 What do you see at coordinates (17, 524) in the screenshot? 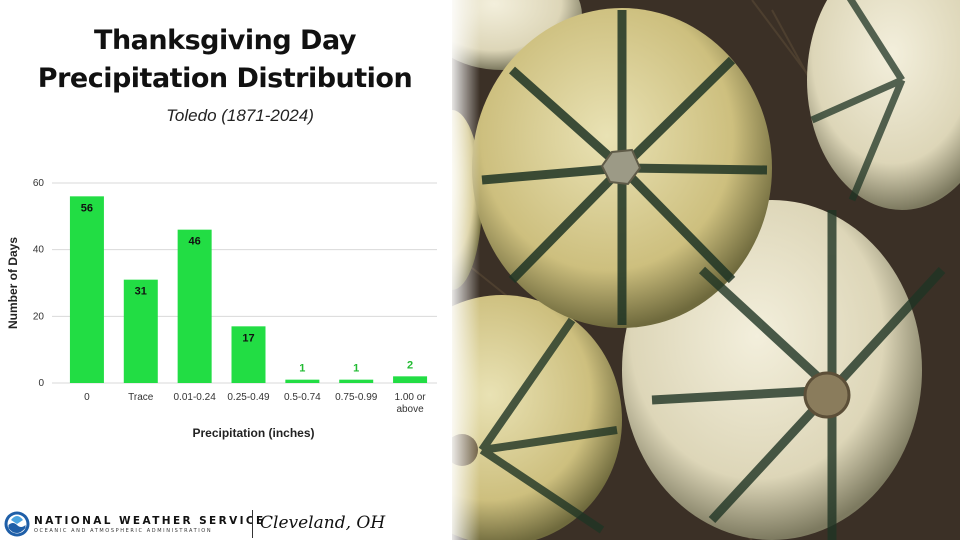
I see `noaa-logo-icon` at bounding box center [17, 524].